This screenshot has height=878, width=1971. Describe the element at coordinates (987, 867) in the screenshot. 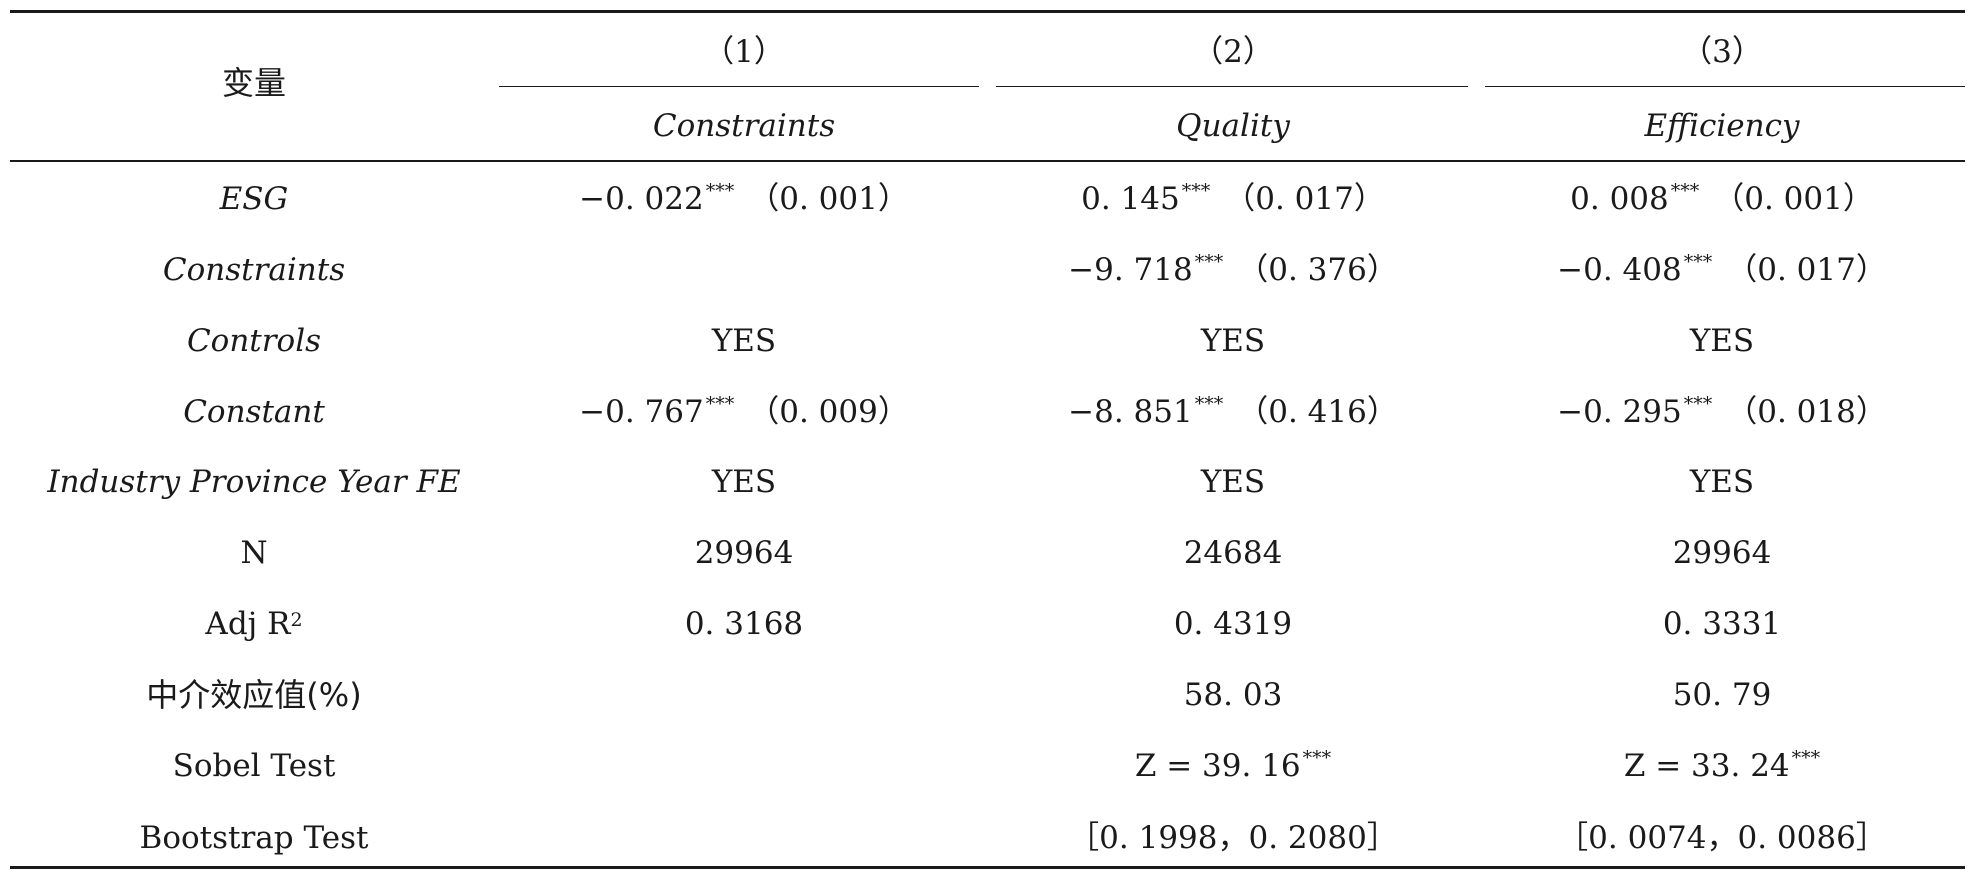

I see `table-bottom-rule` at that location.